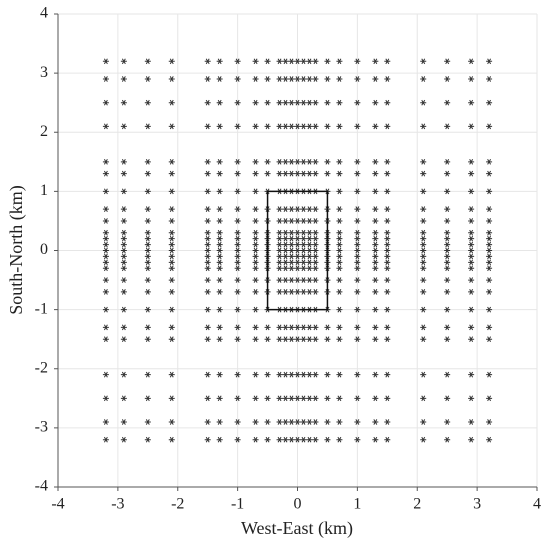 The image size is (550, 548). What do you see at coordinates (297, 528) in the screenshot?
I see `x-axis-title: West-East (km)` at bounding box center [297, 528].